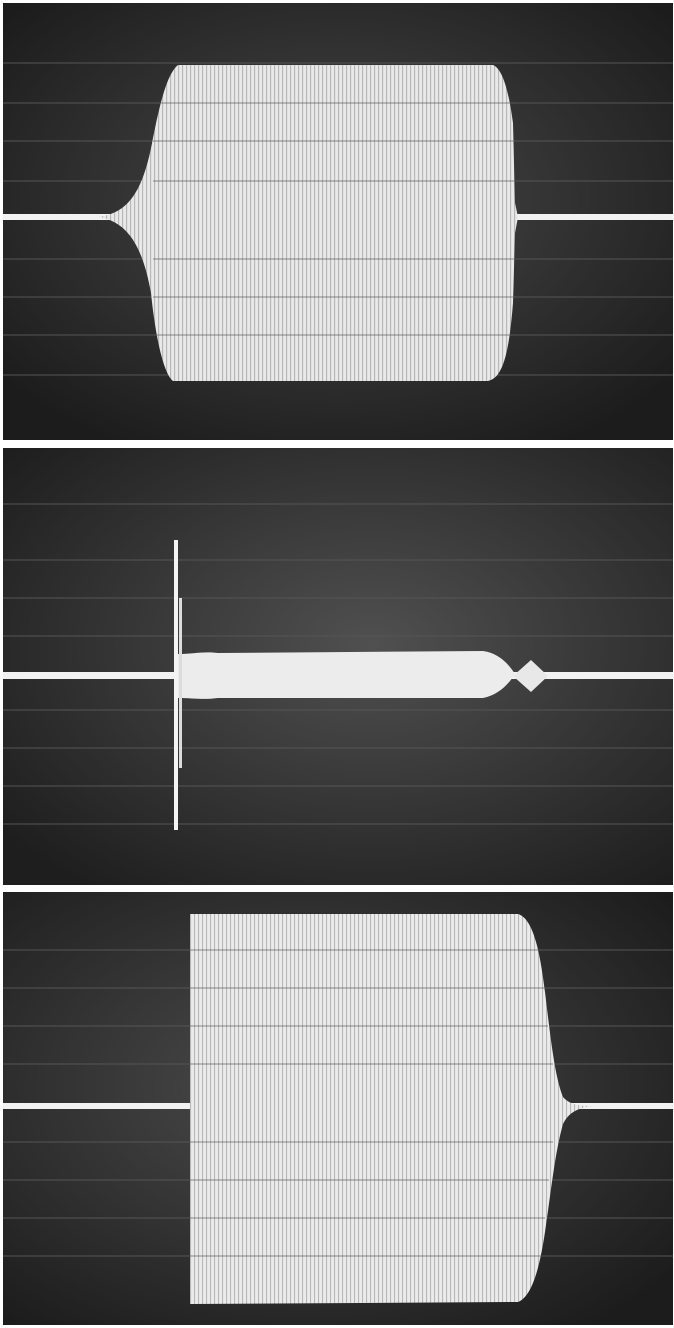 Image resolution: width=674 pixels, height=1328 pixels. I want to click on transient-spike, so click(176, 685).